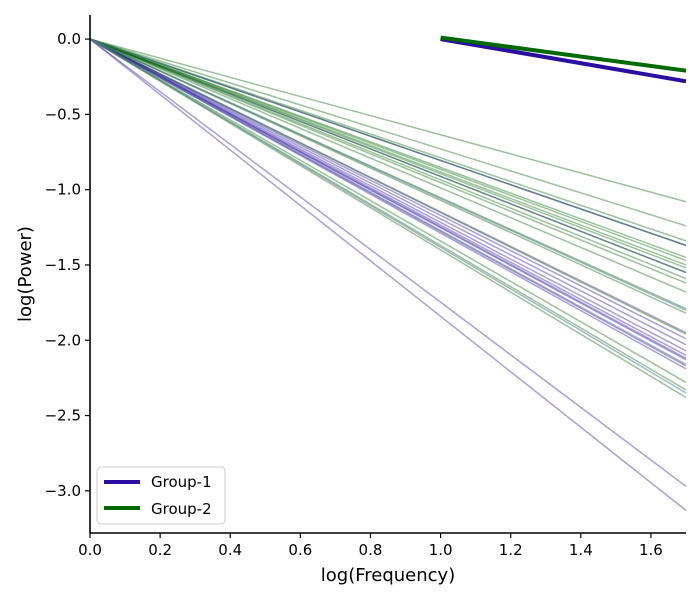 The width and height of the screenshot is (700, 600). I want to click on y-tick-label: −2.5, so click(63, 416).